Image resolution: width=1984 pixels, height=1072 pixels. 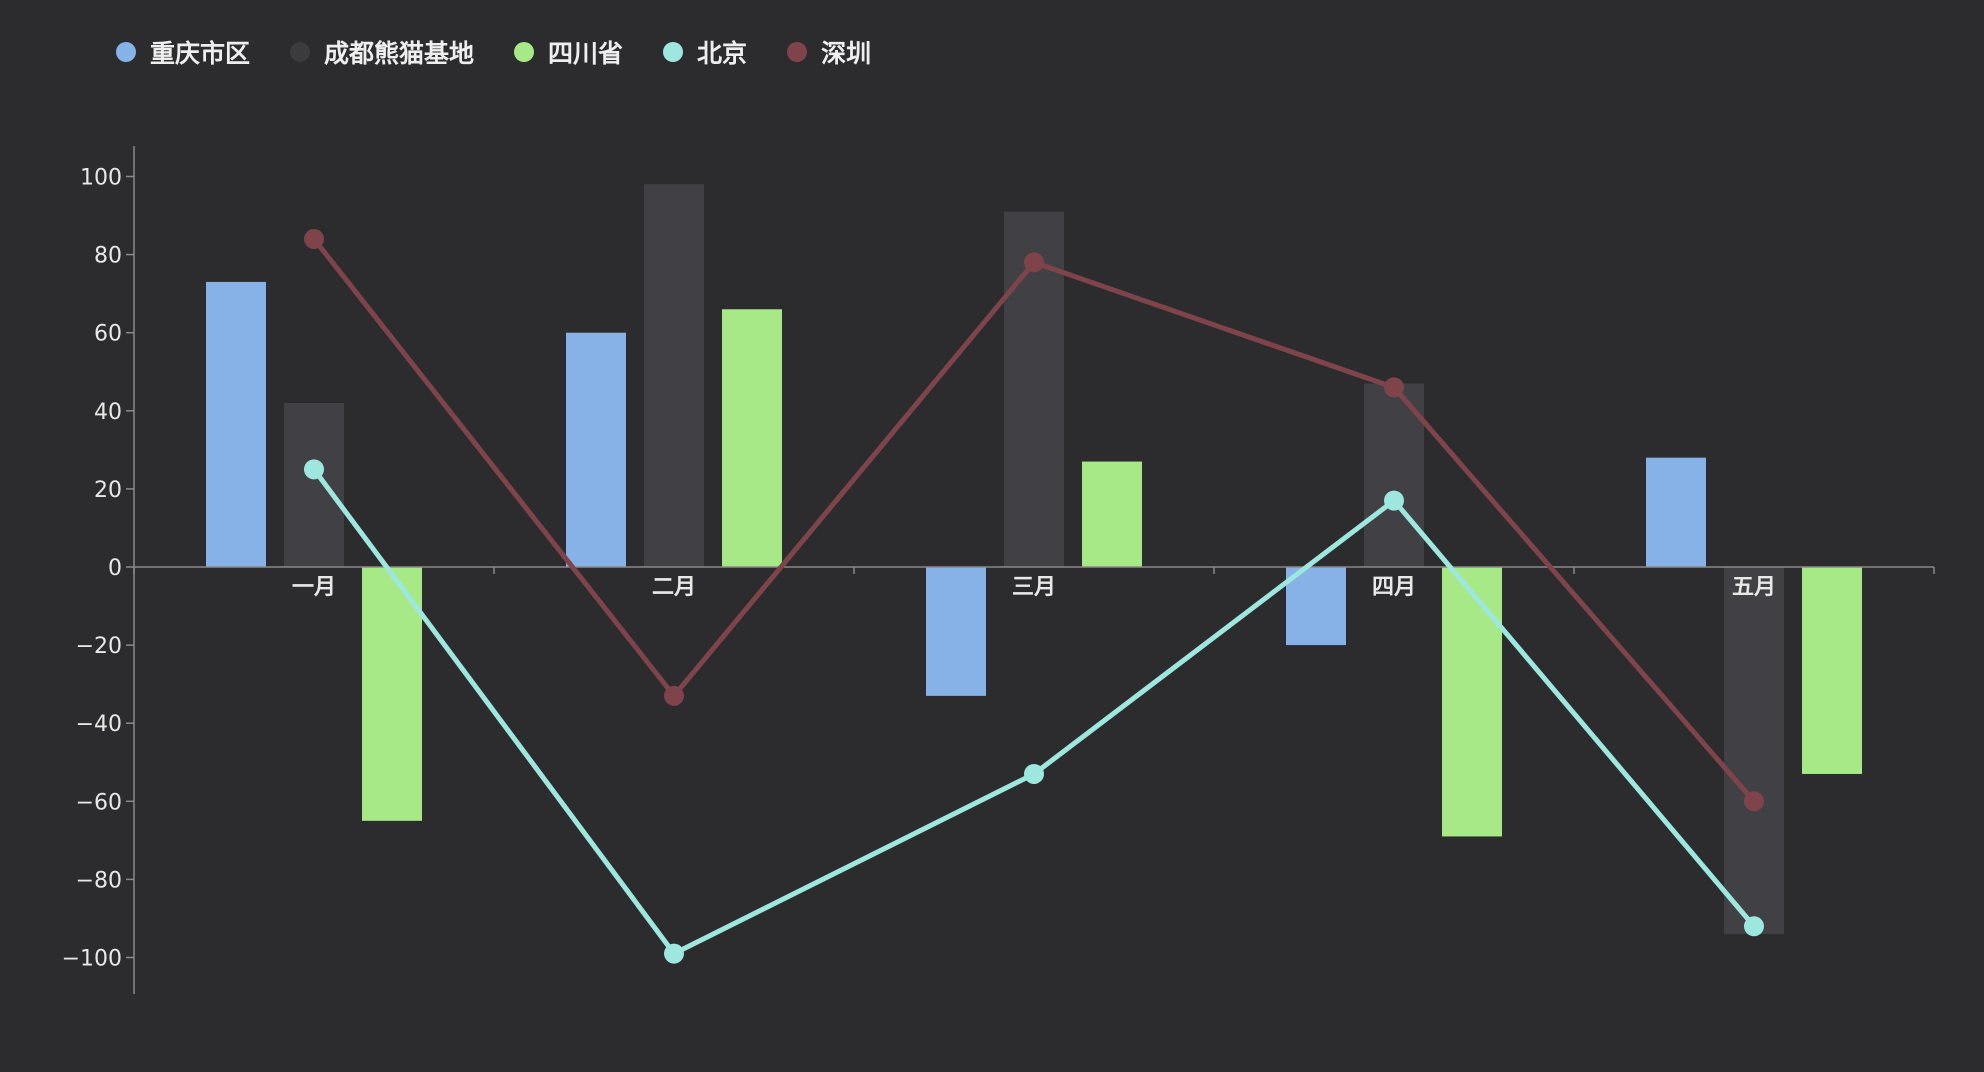 I want to click on y-tick-label: −100, so click(x=92, y=959).